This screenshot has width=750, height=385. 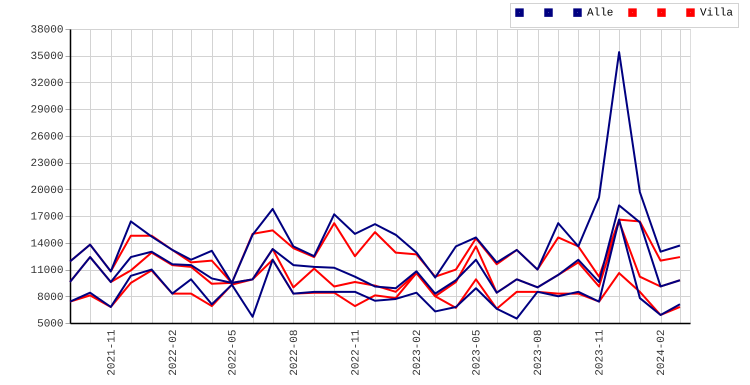 I want to click on y-tick-label: 29000, so click(x=47, y=110).